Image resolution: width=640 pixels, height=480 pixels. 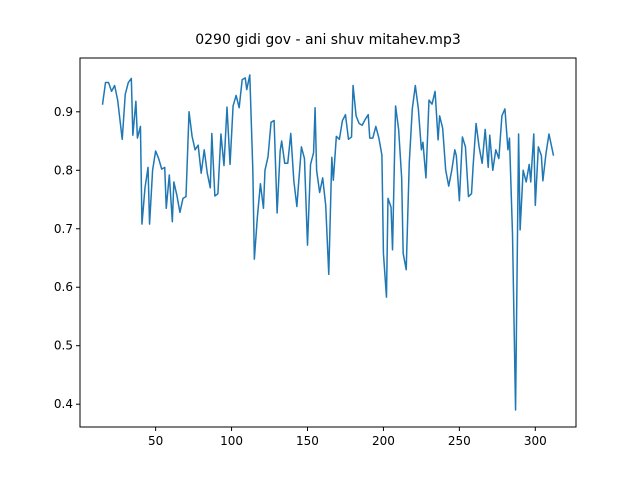 I want to click on y-tick-label: 0.5, so click(x=63, y=346).